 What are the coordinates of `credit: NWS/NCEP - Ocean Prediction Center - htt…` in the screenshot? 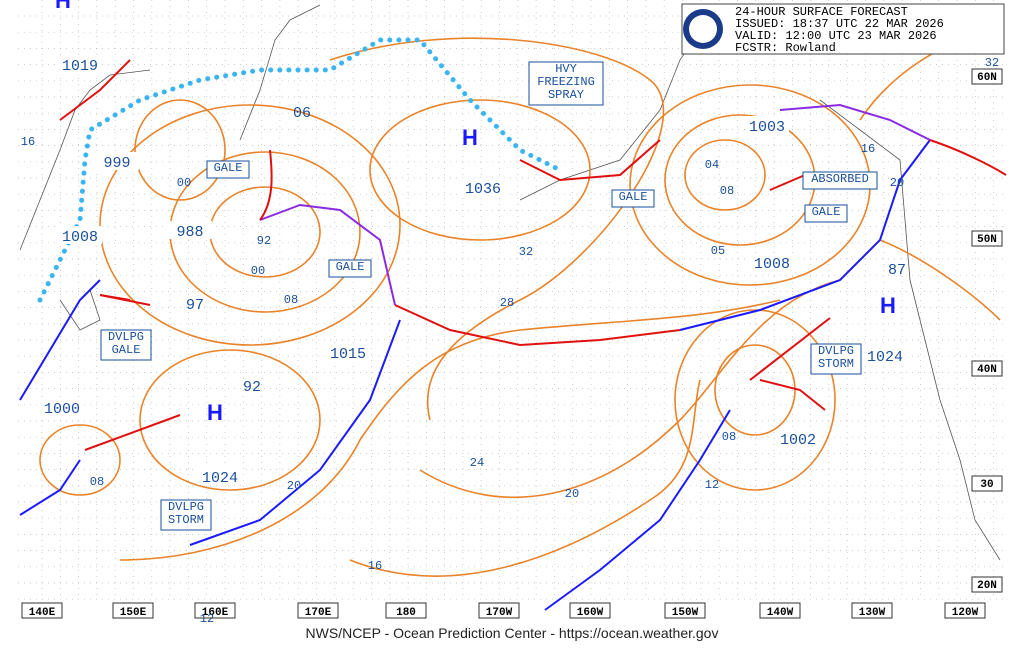 It's located at (512, 633).